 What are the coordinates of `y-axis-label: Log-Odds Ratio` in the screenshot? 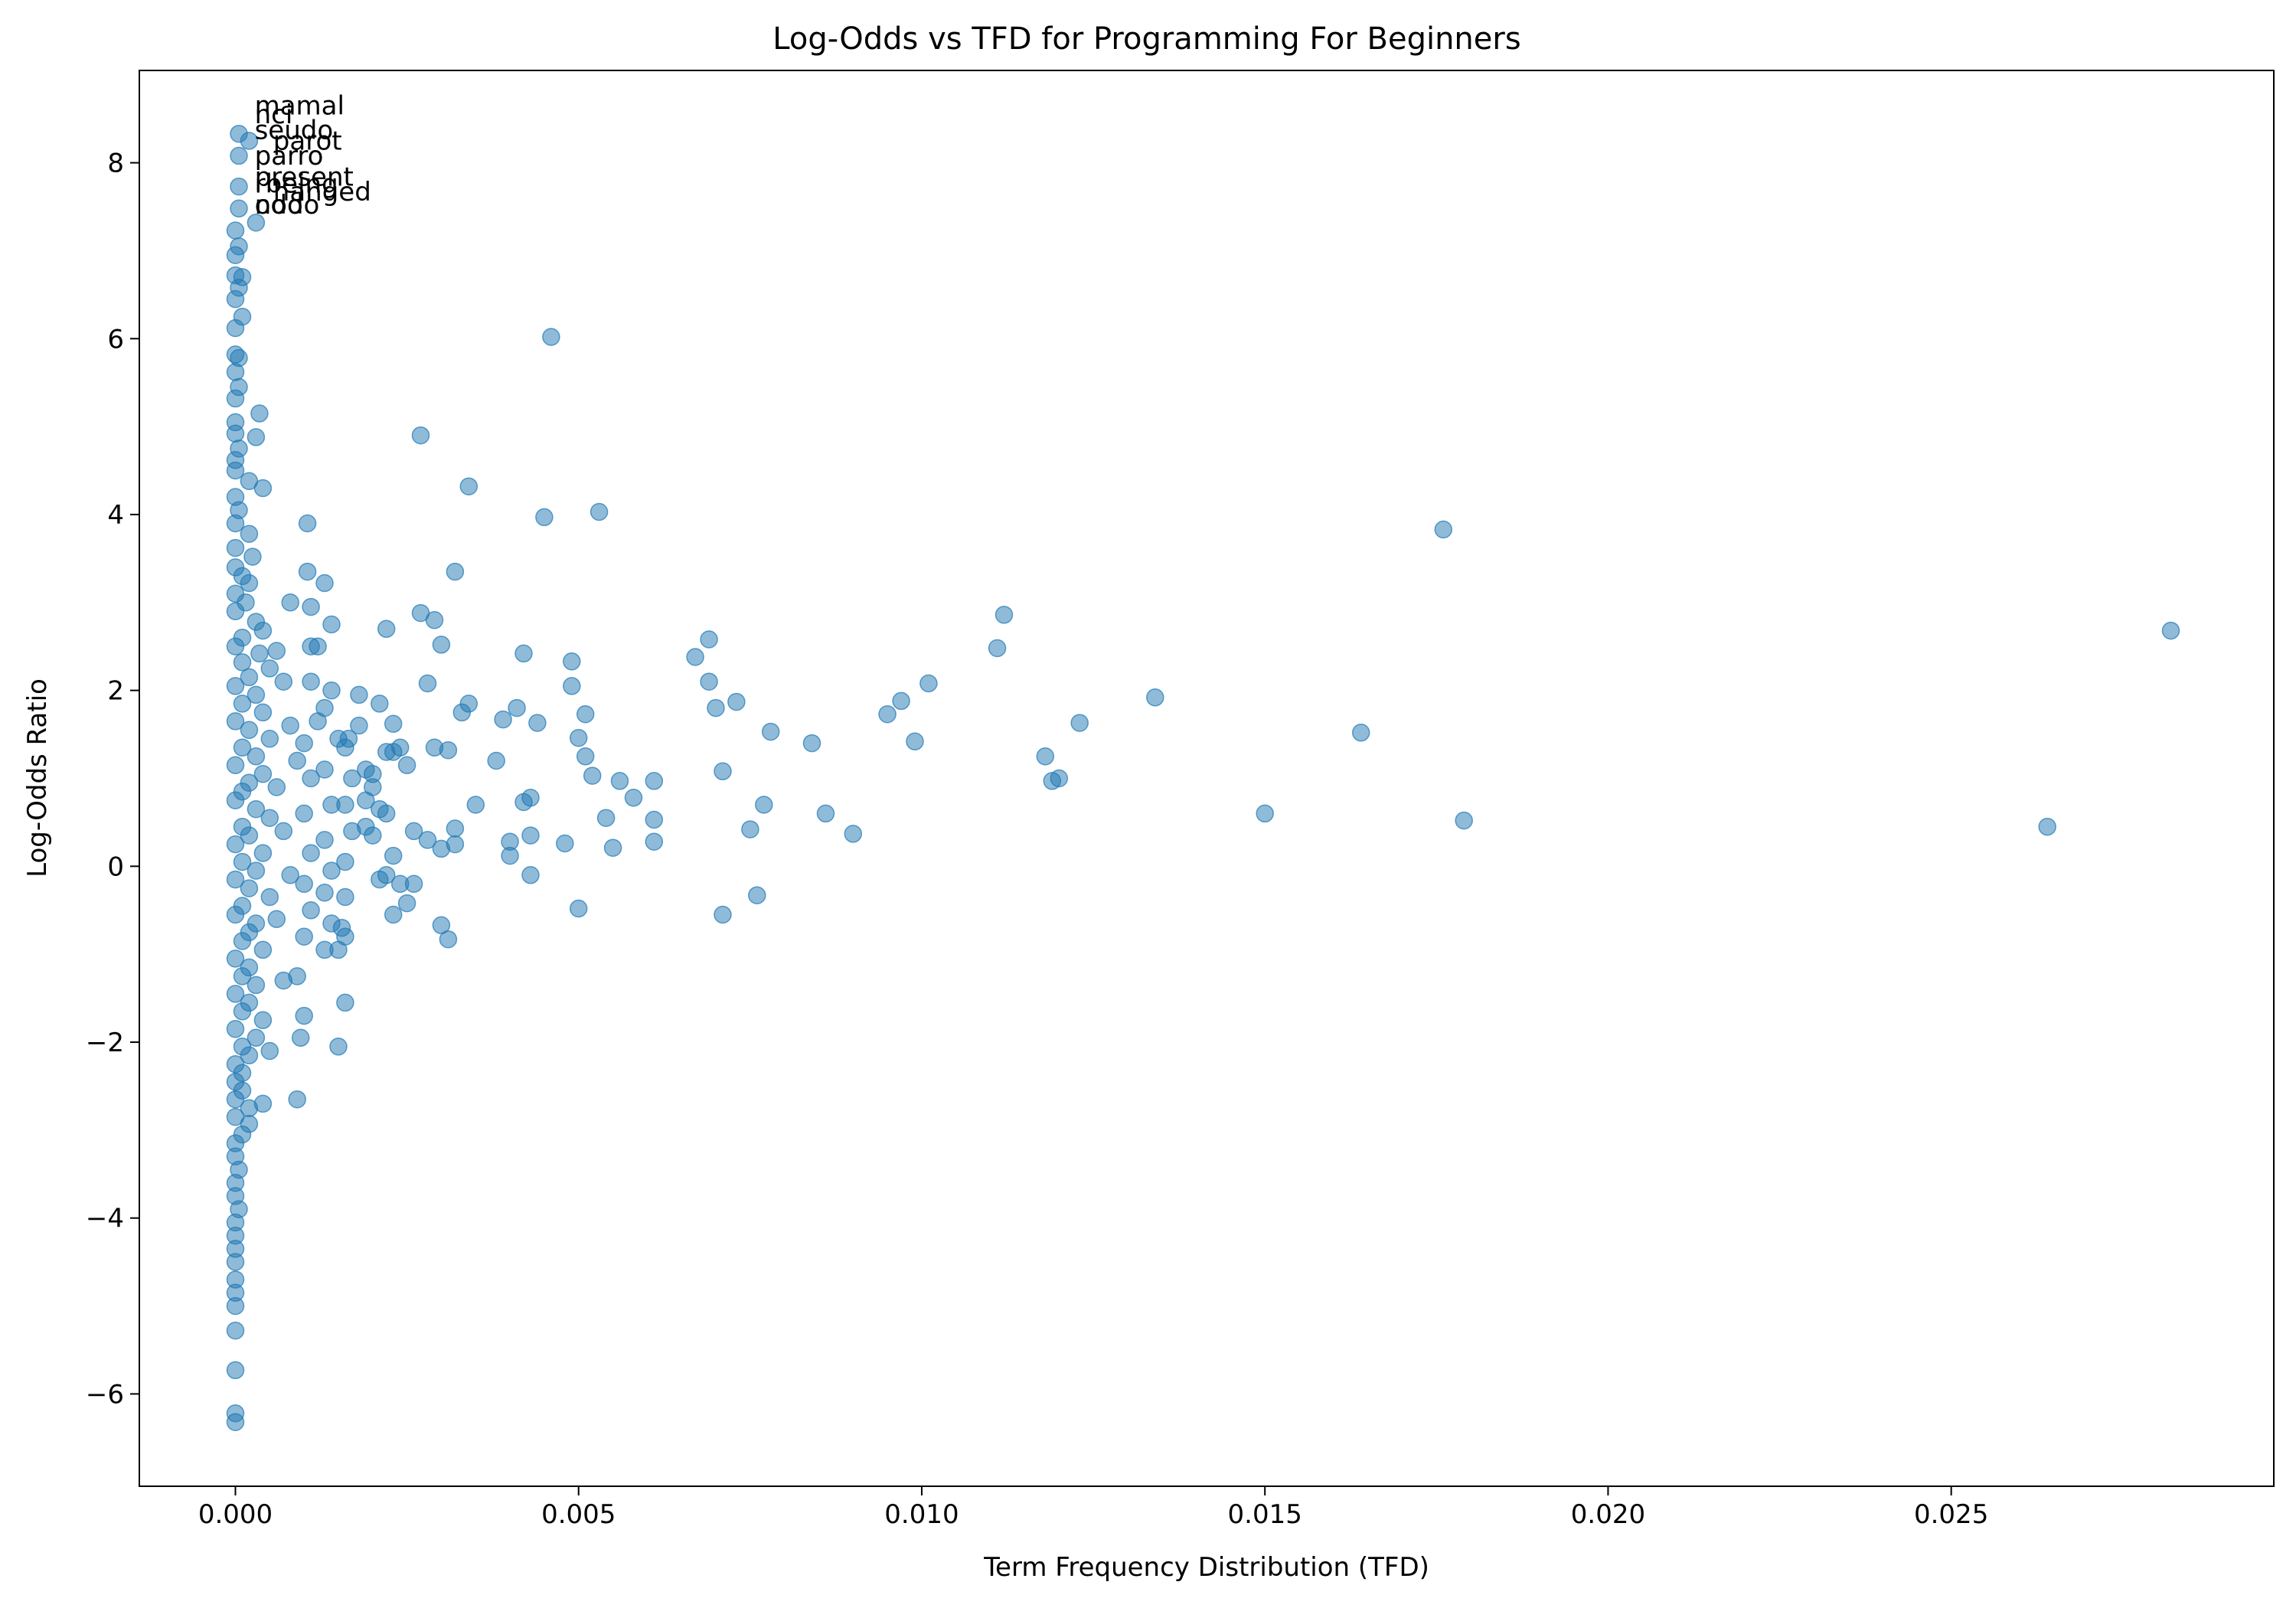 It's located at (37, 778).